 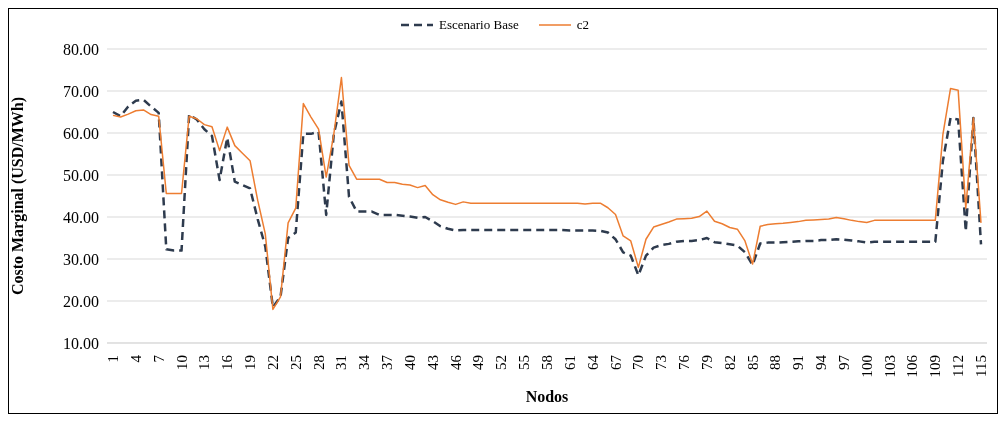 I want to click on x-tick-label: 22, so click(x=272, y=362).